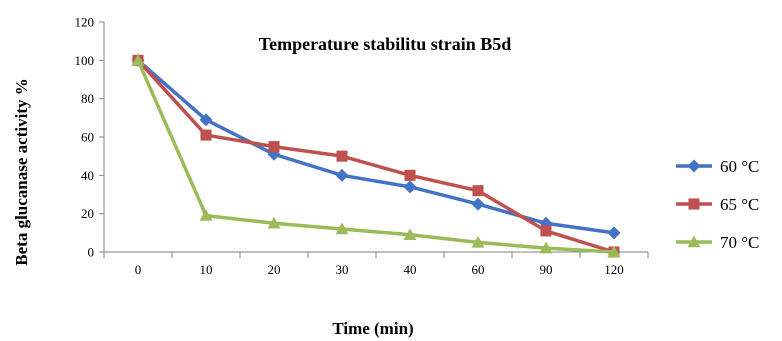  What do you see at coordinates (385, 44) in the screenshot?
I see `chart-title: Temperature stabilitu strain B5d` at bounding box center [385, 44].